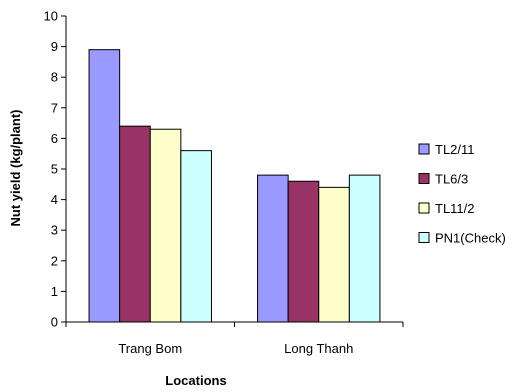 The image size is (527, 392). I want to click on legend-label: TL2/11, so click(455, 149).